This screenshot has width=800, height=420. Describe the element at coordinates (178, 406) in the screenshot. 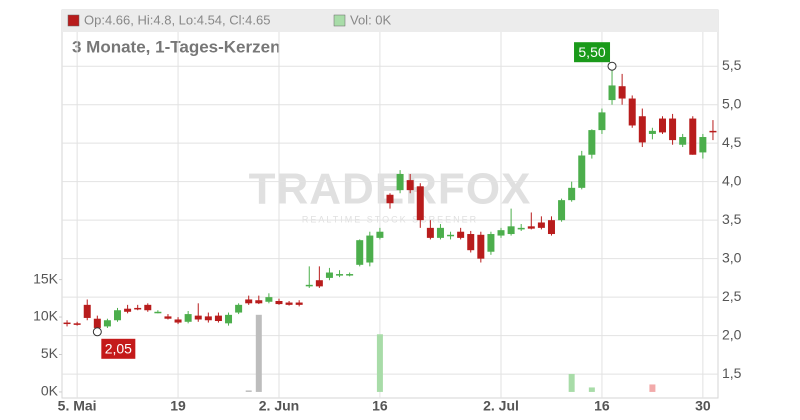

I see `x-tick-label: 19` at that location.